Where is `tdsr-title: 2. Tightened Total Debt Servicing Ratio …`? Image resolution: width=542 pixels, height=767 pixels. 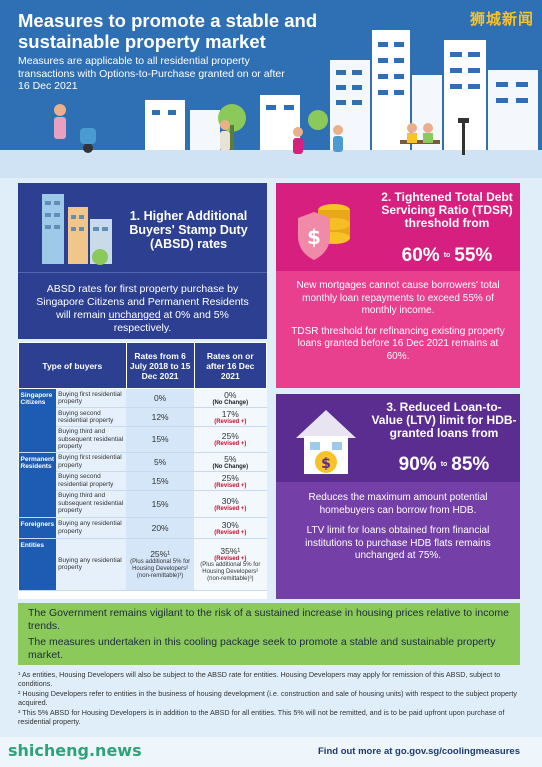
tdsr-title: 2. Tightened Total Debt Servicing Ratio … is located at coordinates (447, 210).